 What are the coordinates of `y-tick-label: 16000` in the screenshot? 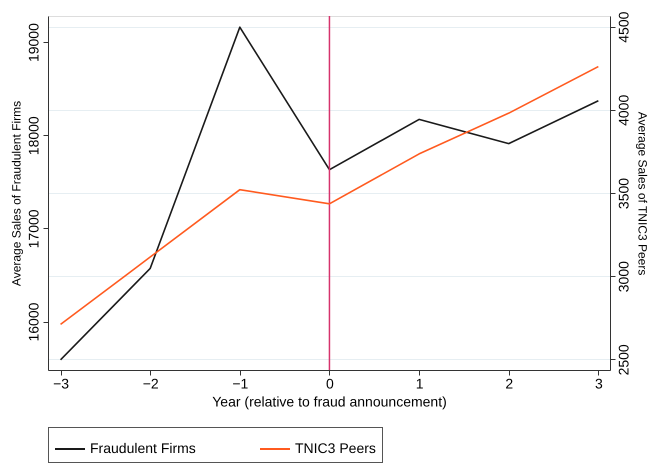 It's located at (34, 322).